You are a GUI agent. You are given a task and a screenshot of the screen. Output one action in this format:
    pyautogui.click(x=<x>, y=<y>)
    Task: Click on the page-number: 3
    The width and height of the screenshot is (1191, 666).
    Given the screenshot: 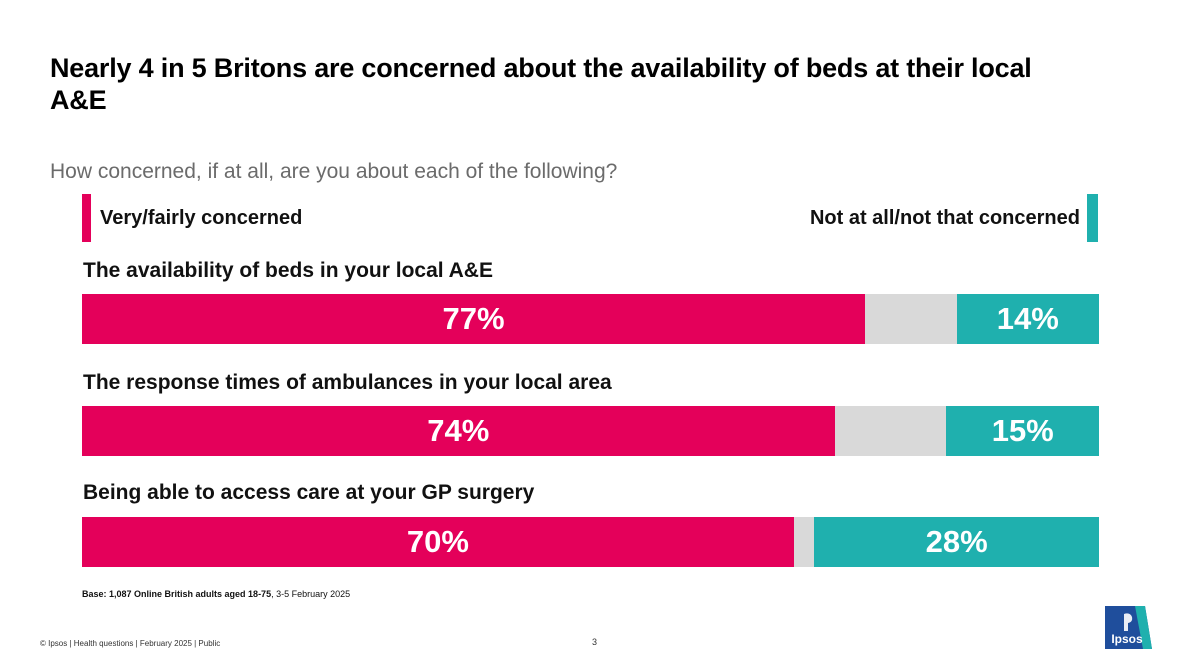 What is the action you would take?
    pyautogui.click(x=595, y=642)
    